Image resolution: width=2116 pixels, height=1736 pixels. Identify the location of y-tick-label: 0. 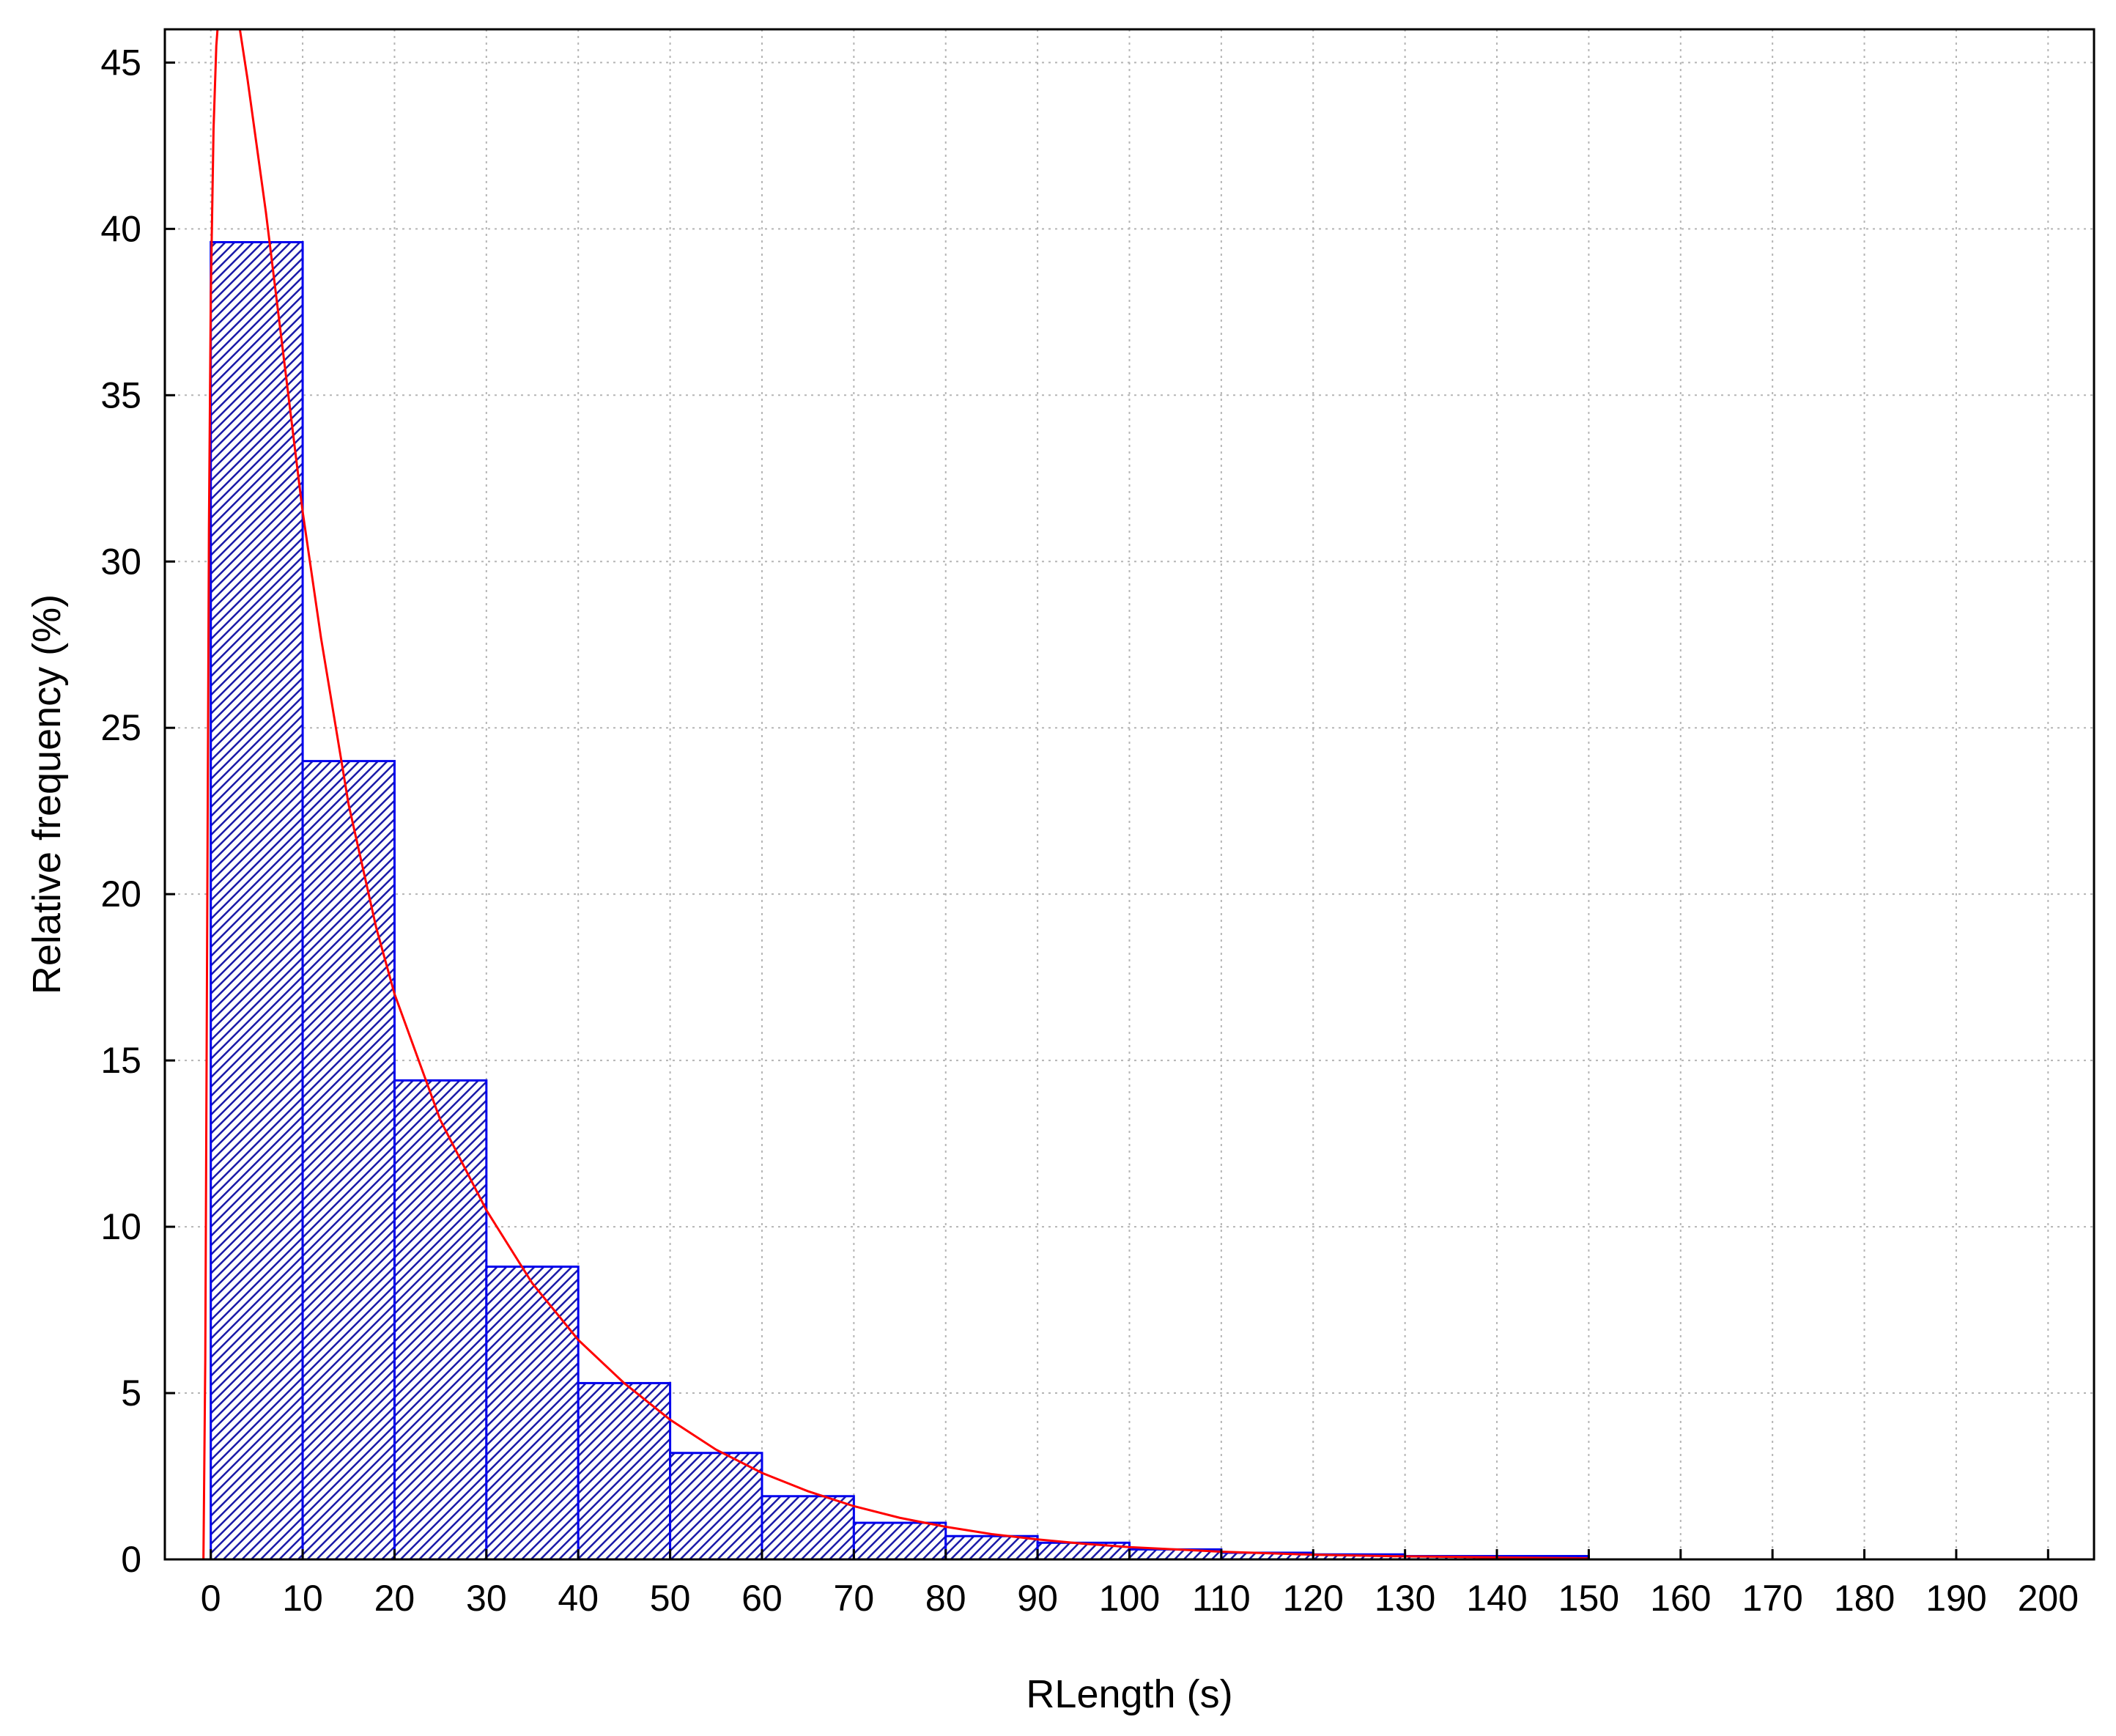
(131, 1559).